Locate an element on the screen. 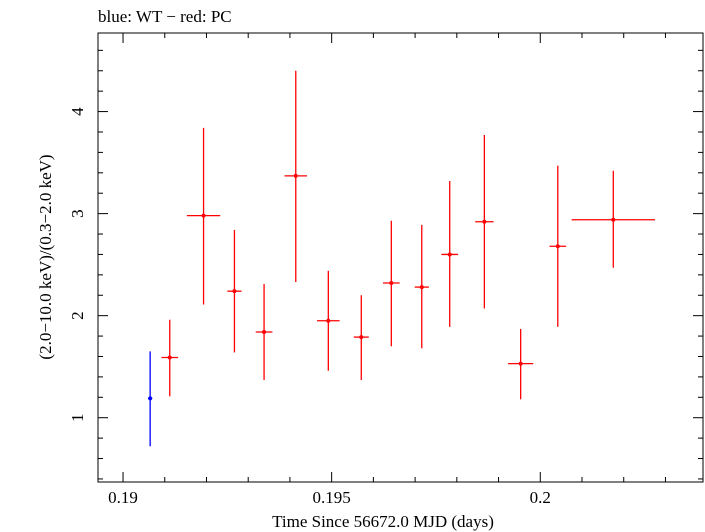 The width and height of the screenshot is (705, 532). x-axis-label: Time Since 56672.0 MJD (days) is located at coordinates (383, 521).